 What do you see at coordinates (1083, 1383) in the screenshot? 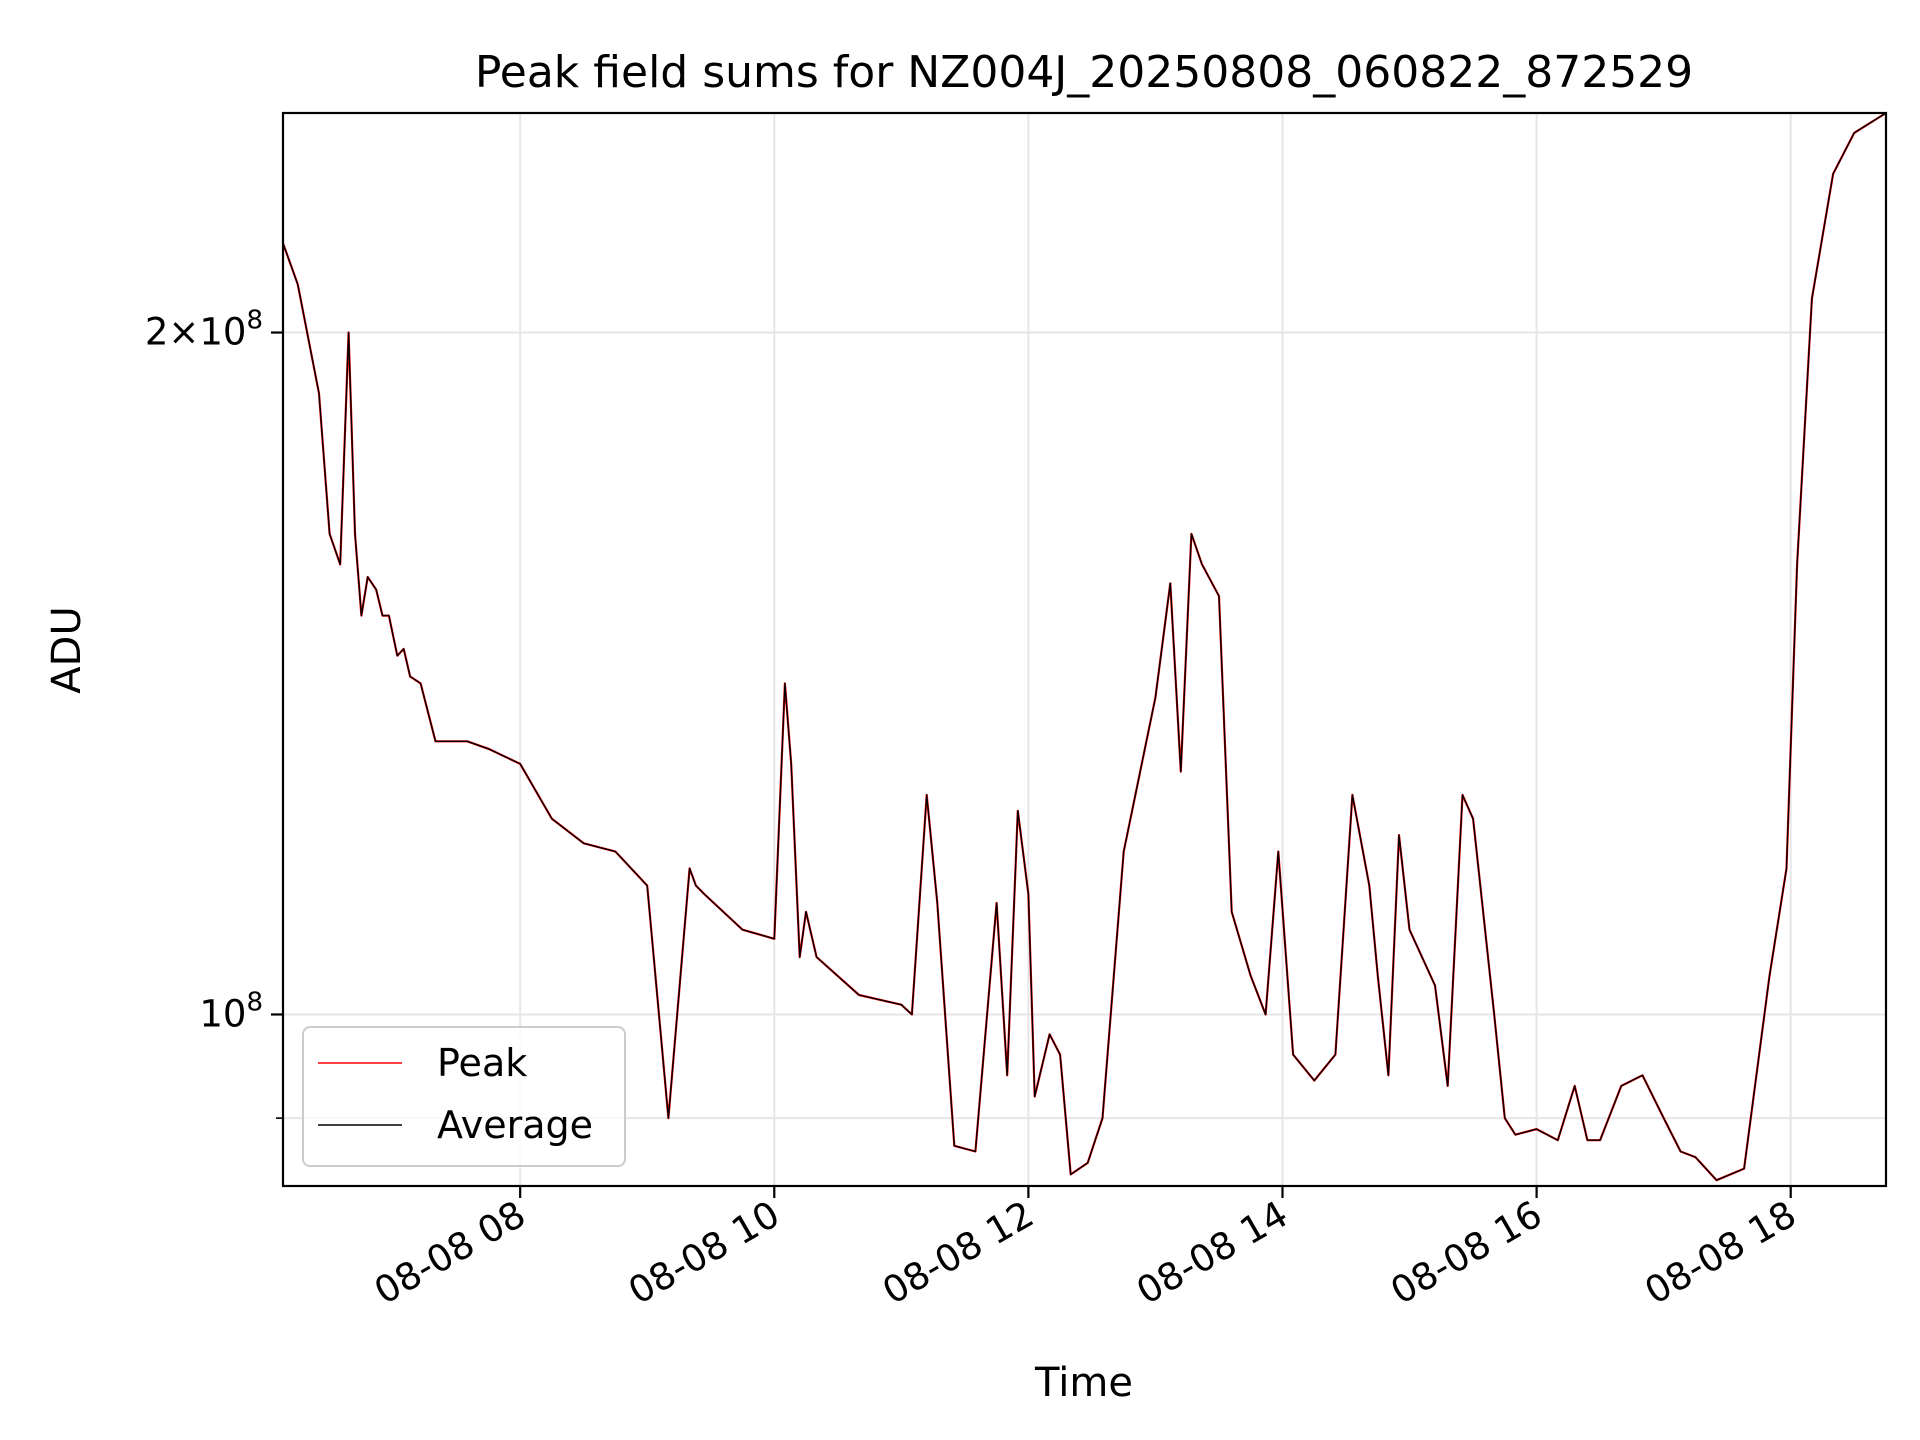
I see `x-axis-label: Time` at bounding box center [1083, 1383].